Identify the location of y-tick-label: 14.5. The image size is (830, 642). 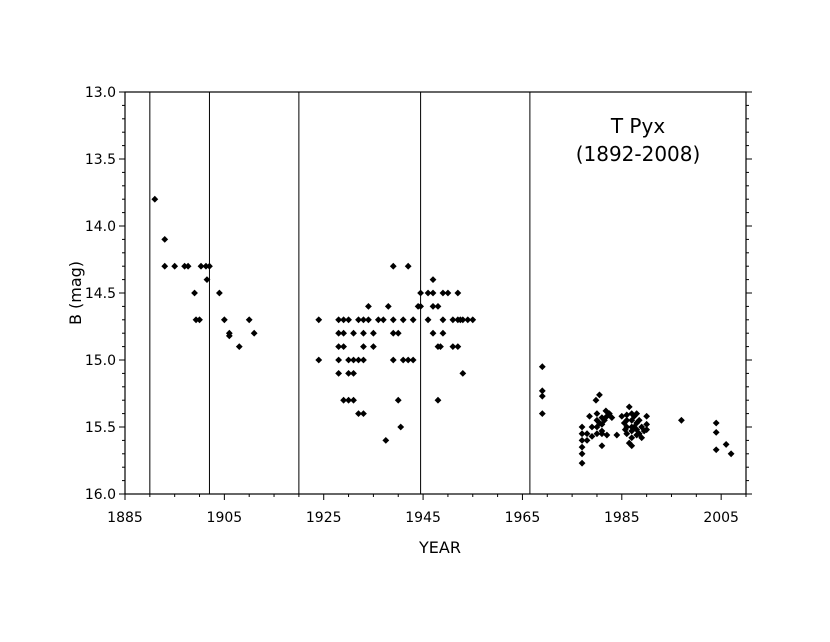
(100, 294).